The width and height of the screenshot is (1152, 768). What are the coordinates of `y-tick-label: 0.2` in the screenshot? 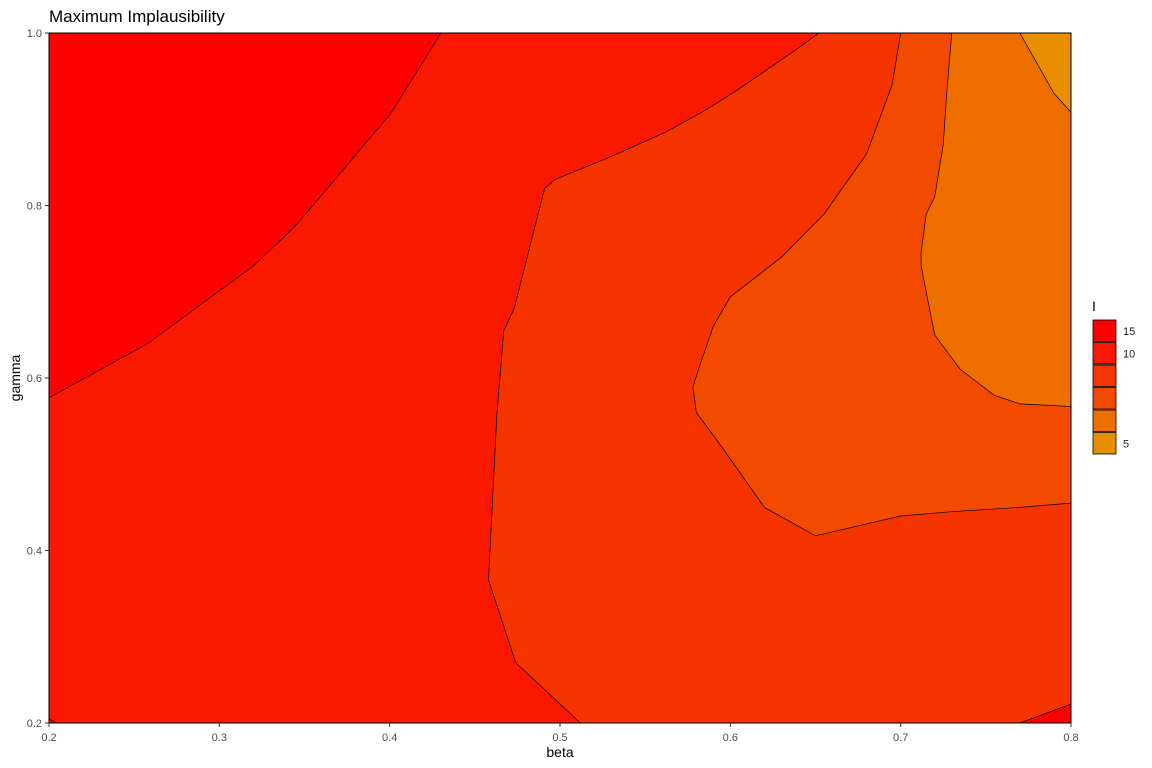 It's located at (34, 724).